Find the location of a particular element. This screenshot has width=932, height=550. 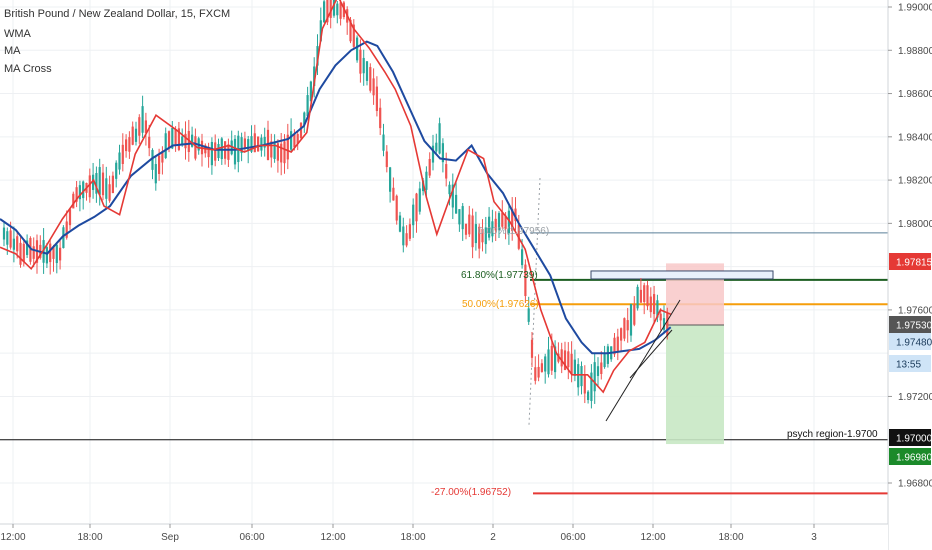

fib-anchor-line is located at coordinates (534, 301).